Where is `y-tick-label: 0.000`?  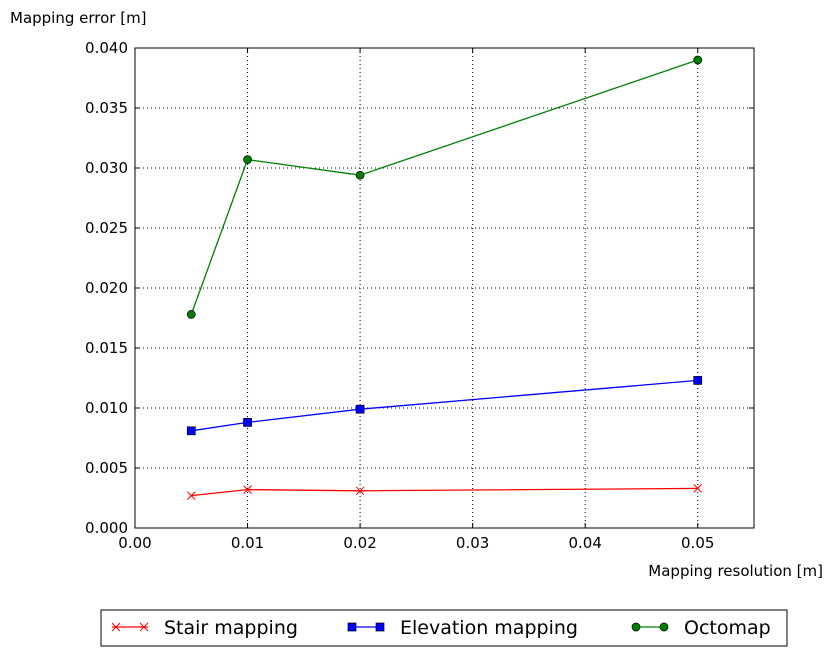 y-tick-label: 0.000 is located at coordinates (106, 528).